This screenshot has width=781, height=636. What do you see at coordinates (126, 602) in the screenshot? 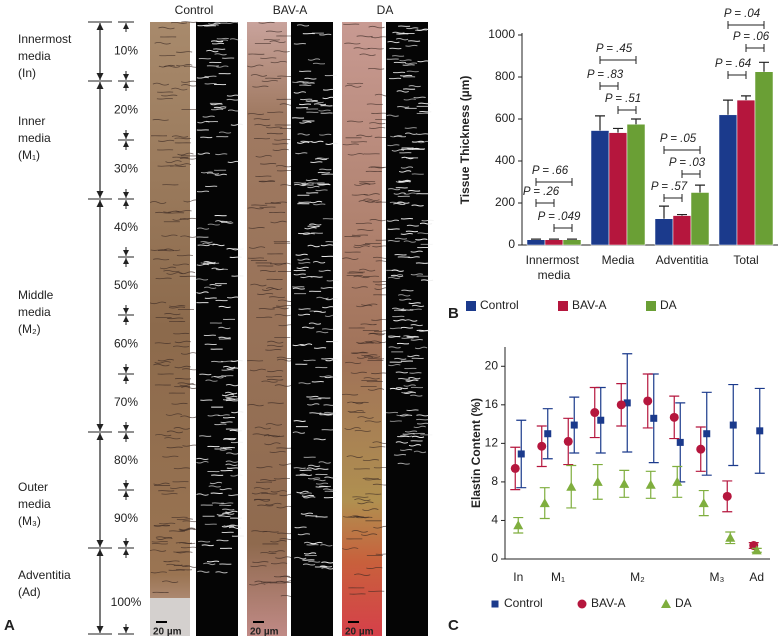
I see `percent-label: 100%` at bounding box center [126, 602].